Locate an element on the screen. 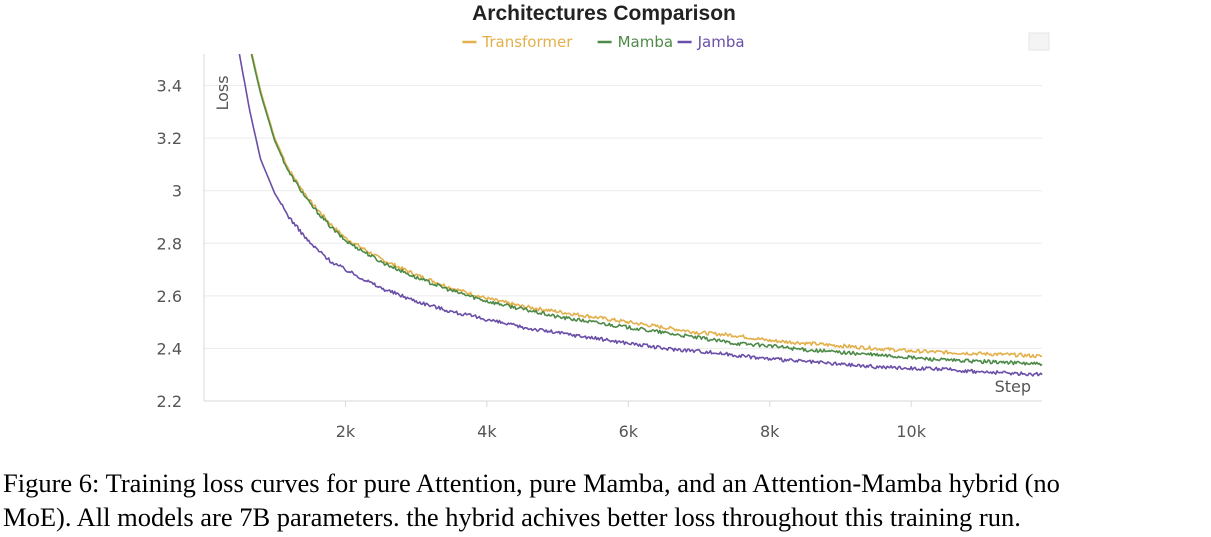 The width and height of the screenshot is (1211, 537). legend-label: Mamba is located at coordinates (645, 42).